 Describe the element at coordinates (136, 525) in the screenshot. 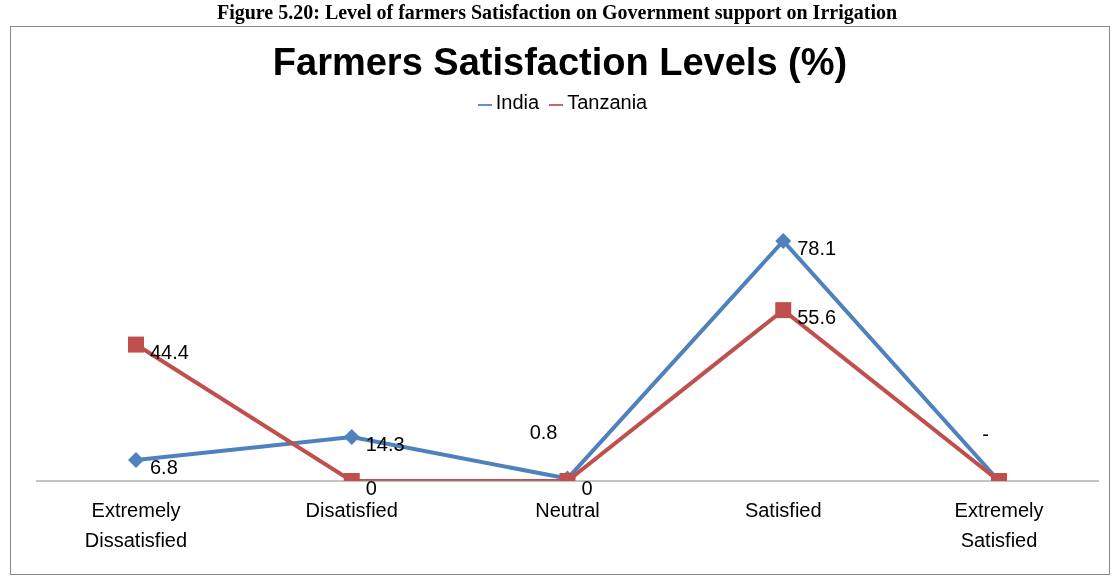

I see `x-tick-label: Extremely Dissatisfied` at that location.